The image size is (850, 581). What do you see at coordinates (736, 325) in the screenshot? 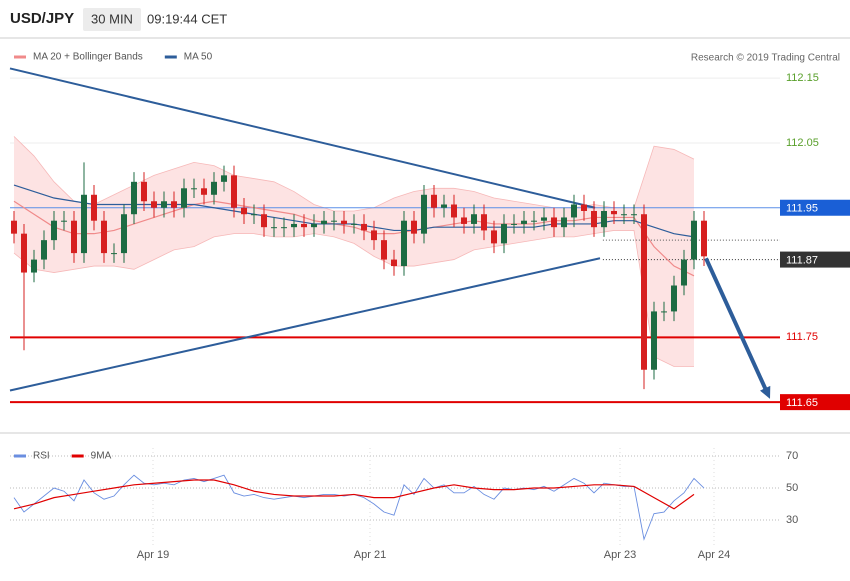
I see `forecast-arrow` at bounding box center [736, 325].